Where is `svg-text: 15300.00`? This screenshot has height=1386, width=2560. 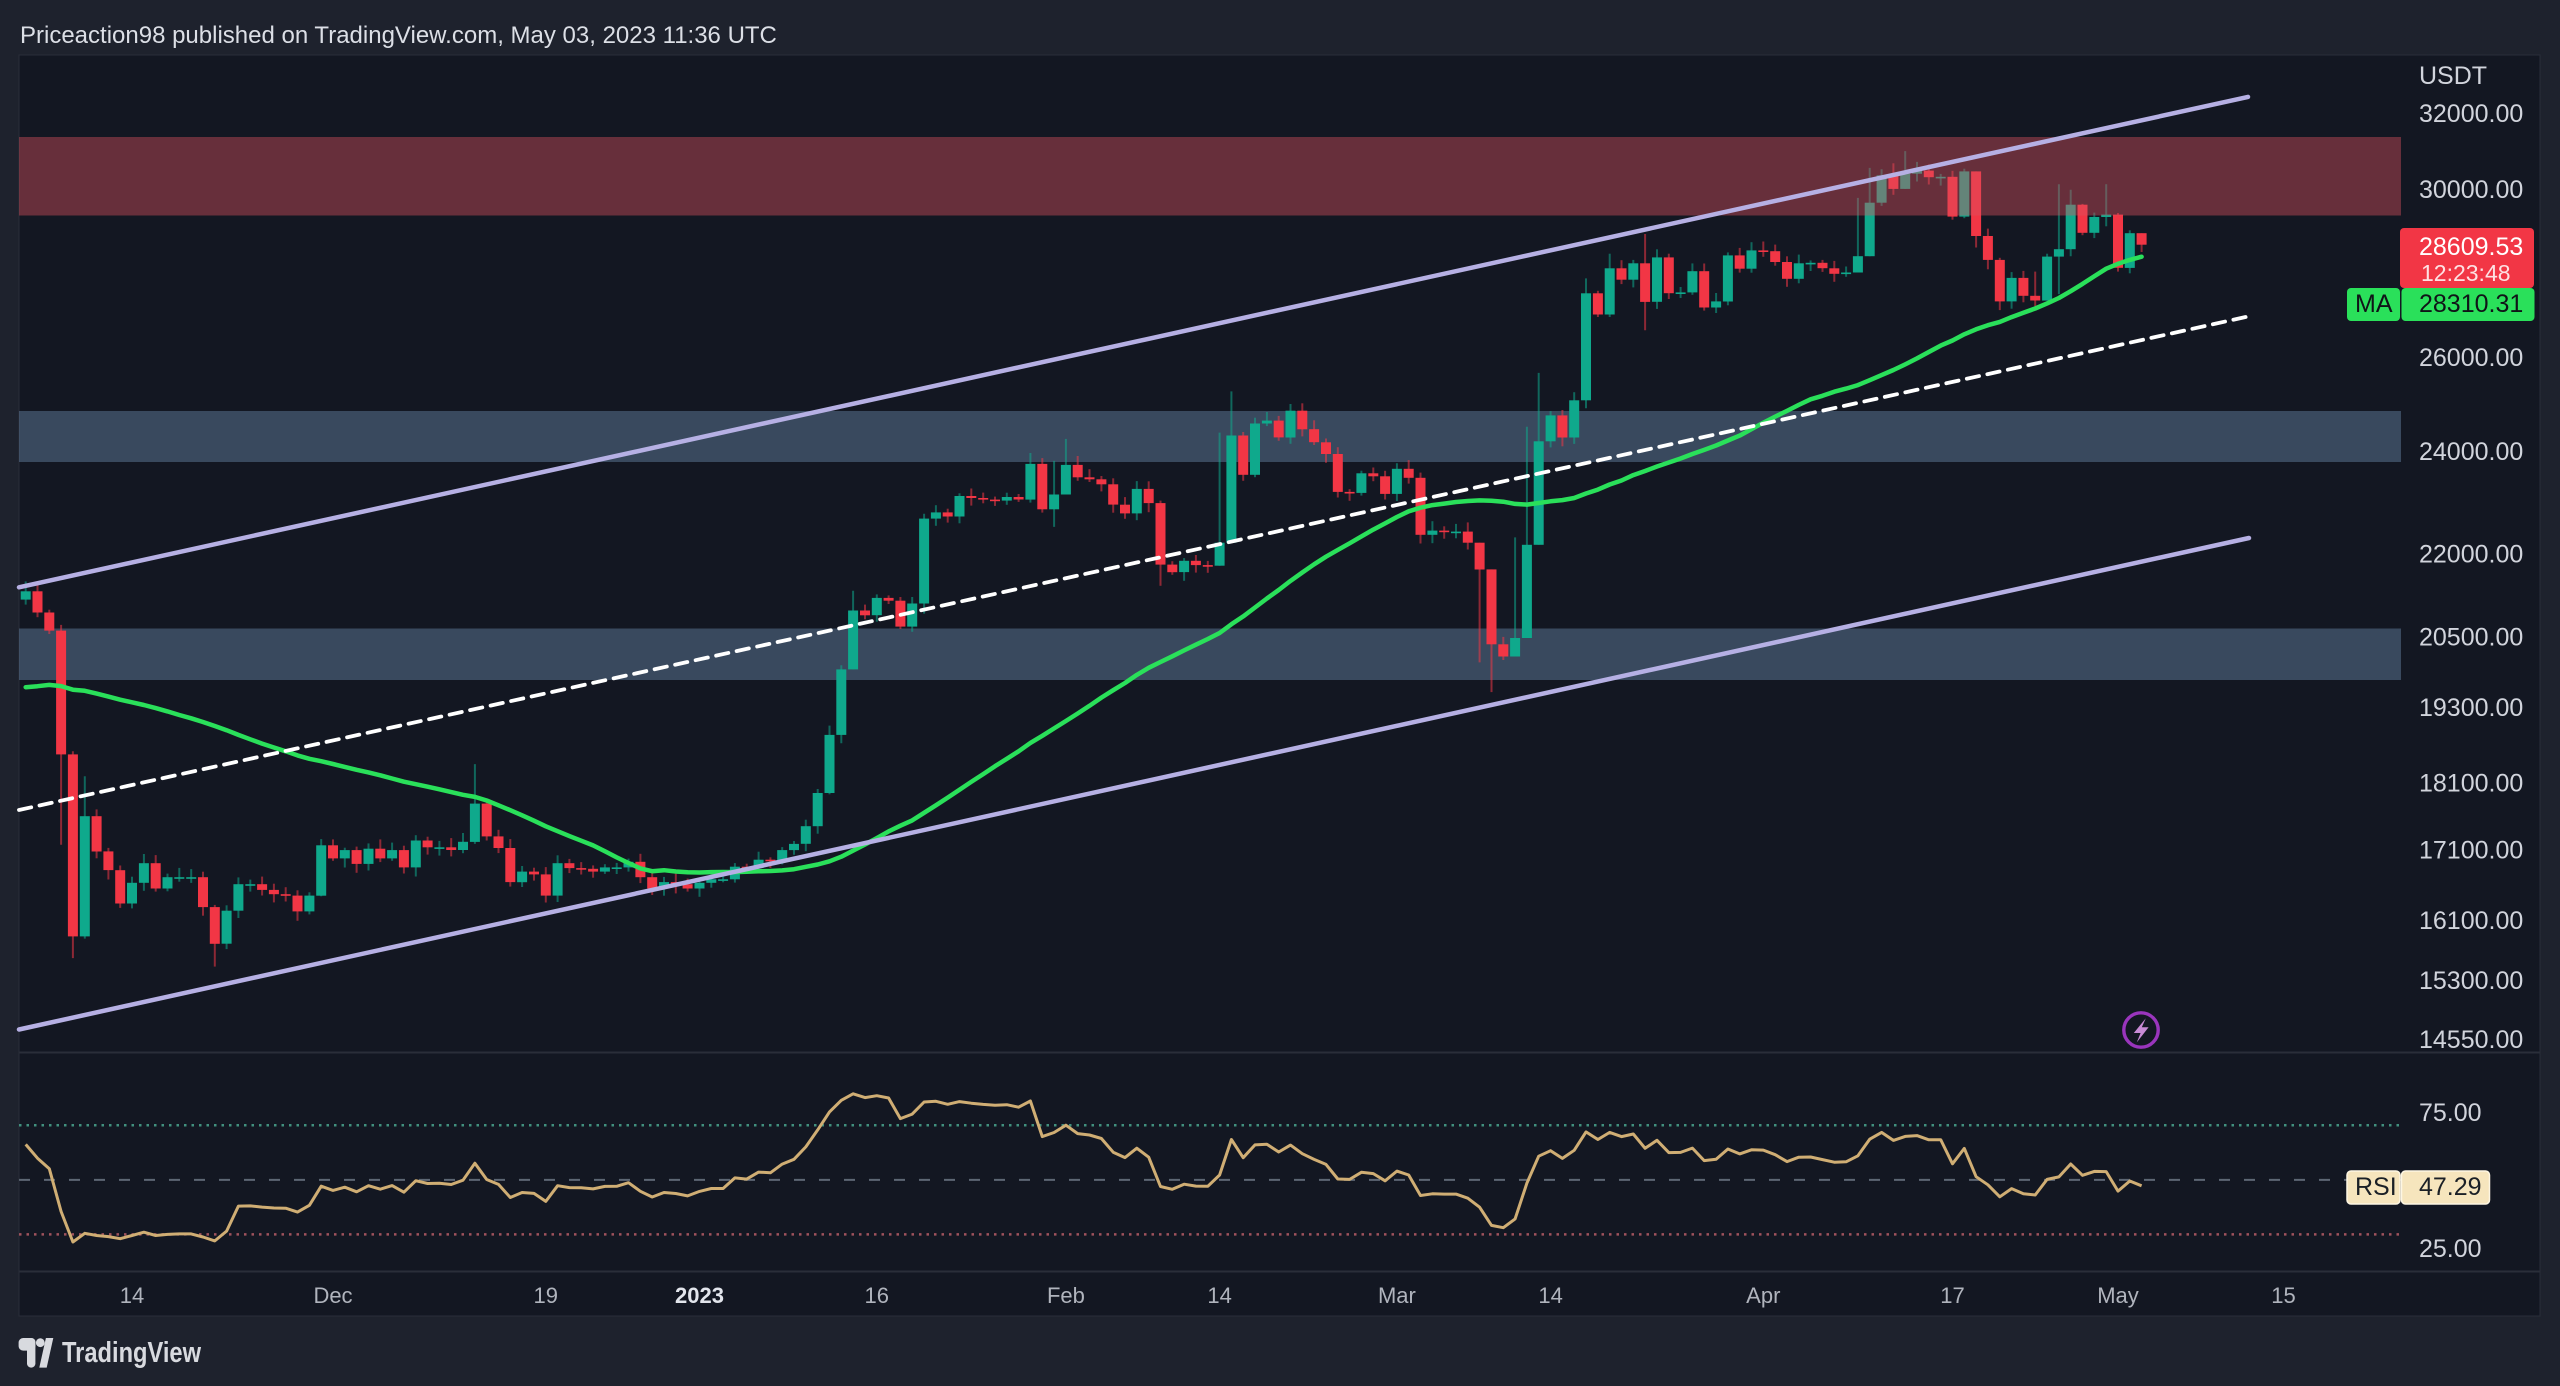
svg-text: 15300.00 is located at coordinates (2471, 981).